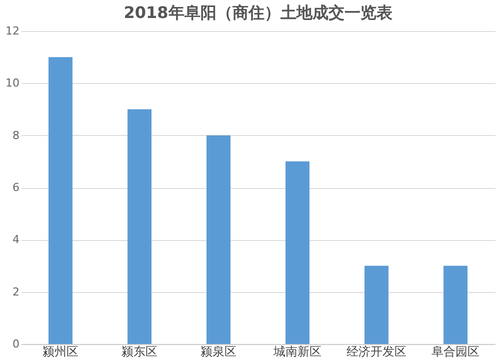 The height and width of the screenshot is (362, 500). What do you see at coordinates (376, 351) in the screenshot?
I see `x-tick-label: 经济开发区` at bounding box center [376, 351].